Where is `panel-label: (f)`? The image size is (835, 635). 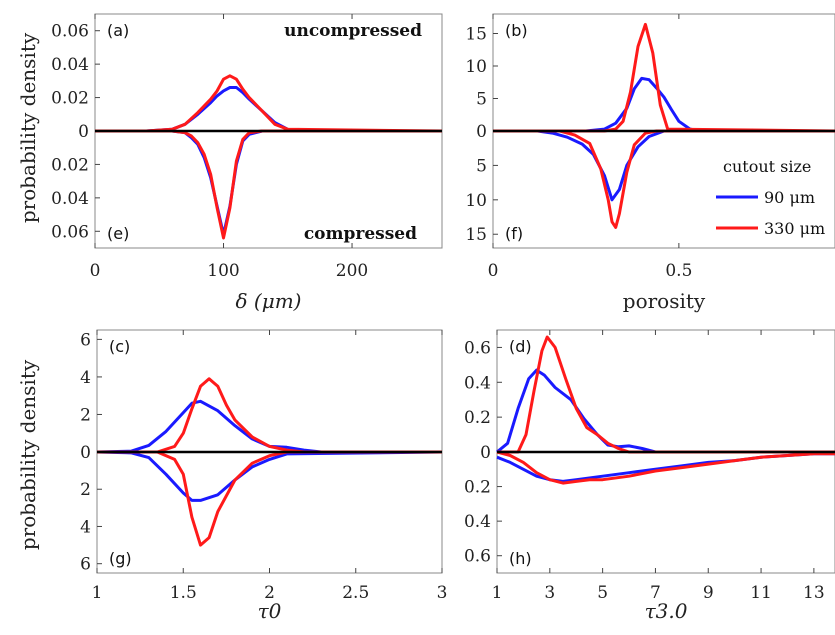
panel-label: (f) is located at coordinates (514, 233).